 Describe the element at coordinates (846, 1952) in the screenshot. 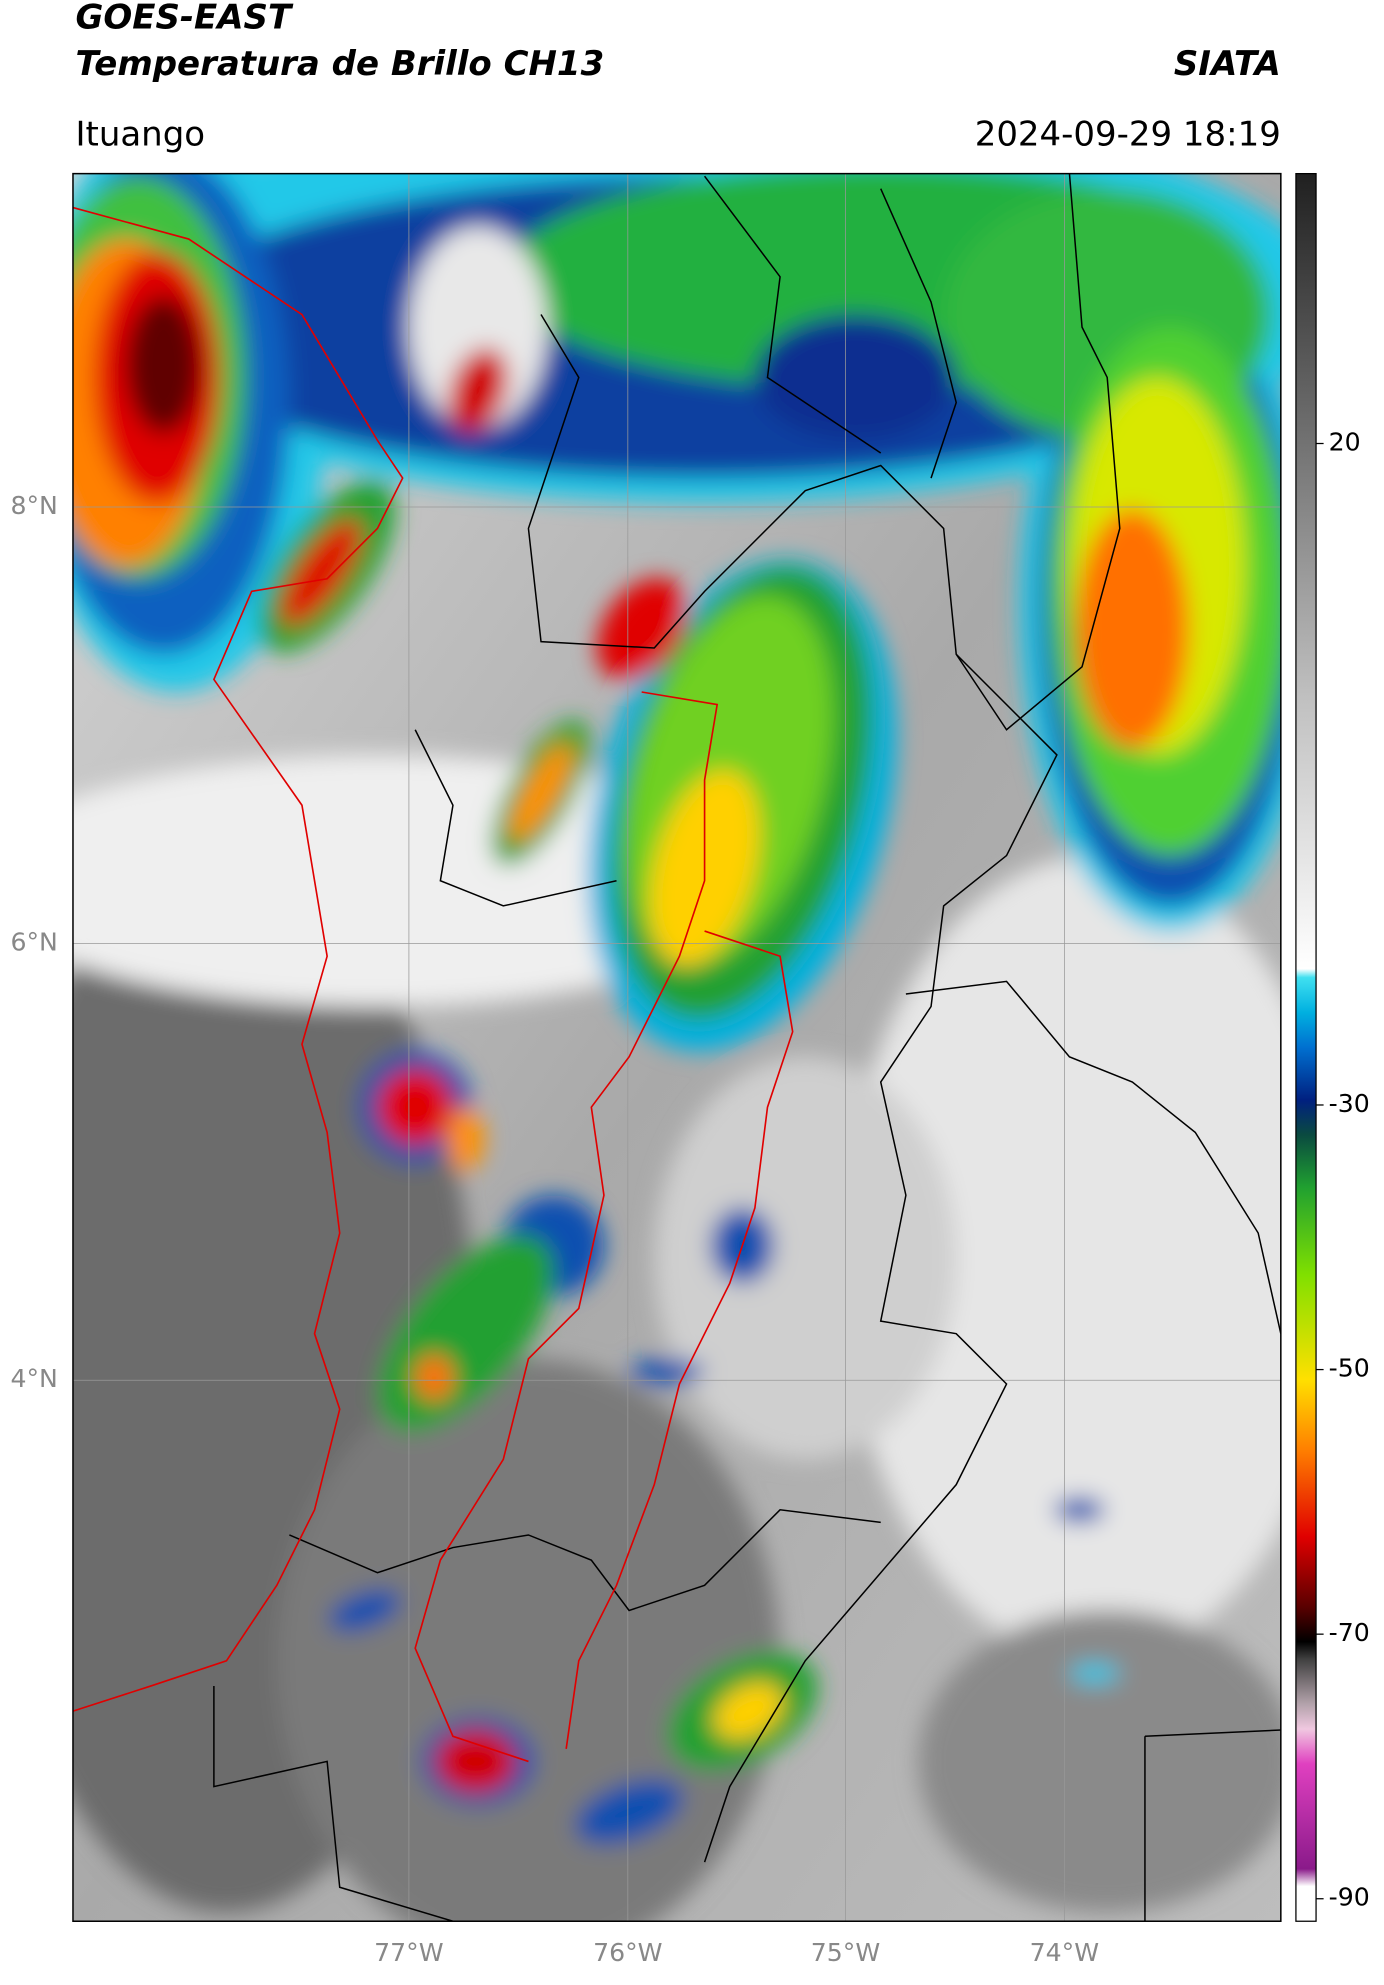

I see `lon-label: 75°W` at that location.